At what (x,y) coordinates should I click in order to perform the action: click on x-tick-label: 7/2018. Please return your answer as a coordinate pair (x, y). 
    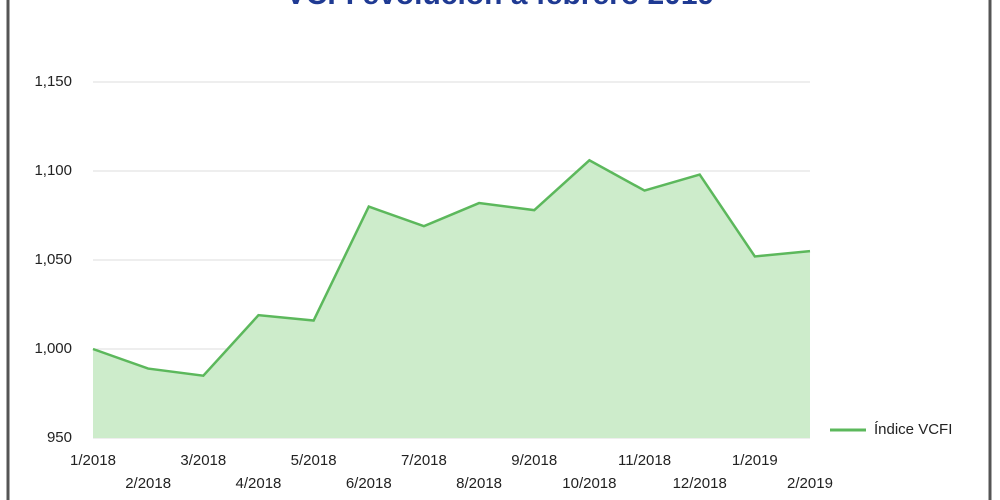
    Looking at the image, I should click on (424, 460).